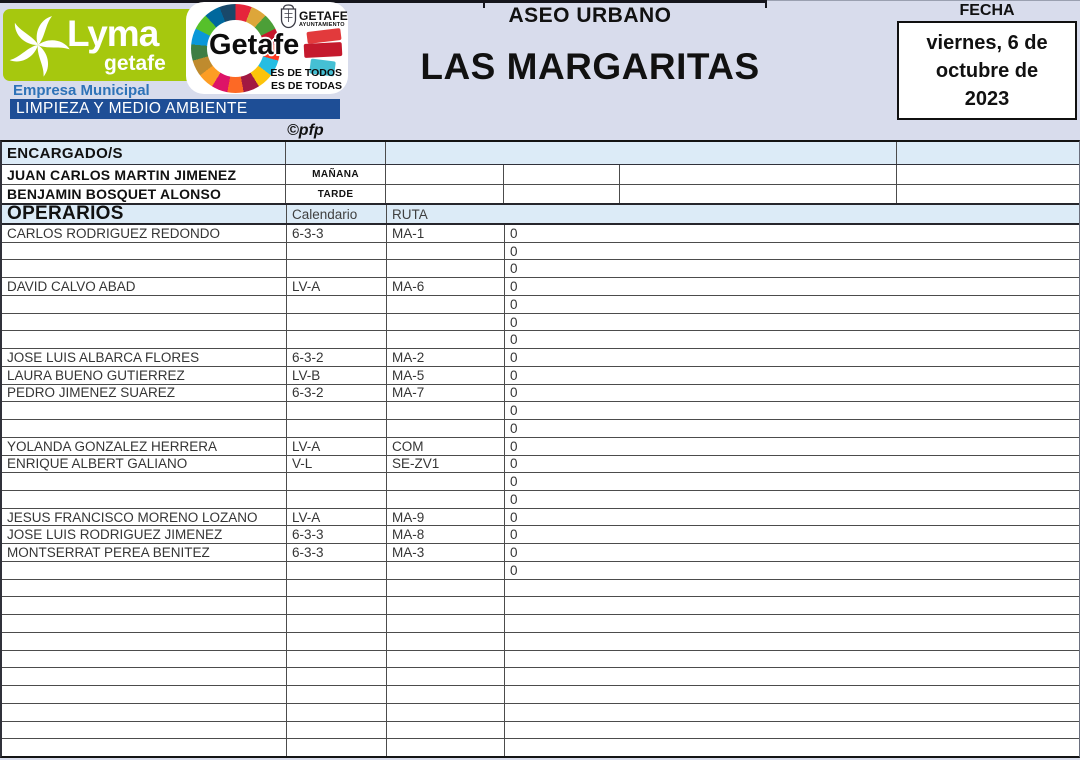 The image size is (1080, 760). Describe the element at coordinates (144, 375) in the screenshot. I see `operario-name-cell: LAURA BUENO GUTIERREZ` at that location.